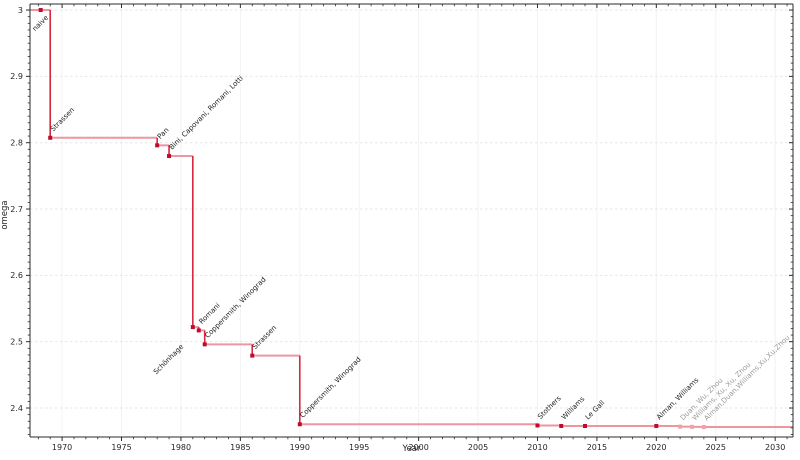 The width and height of the screenshot is (800, 460). What do you see at coordinates (716, 447) in the screenshot?
I see `x-tick-label: 2025` at bounding box center [716, 447].